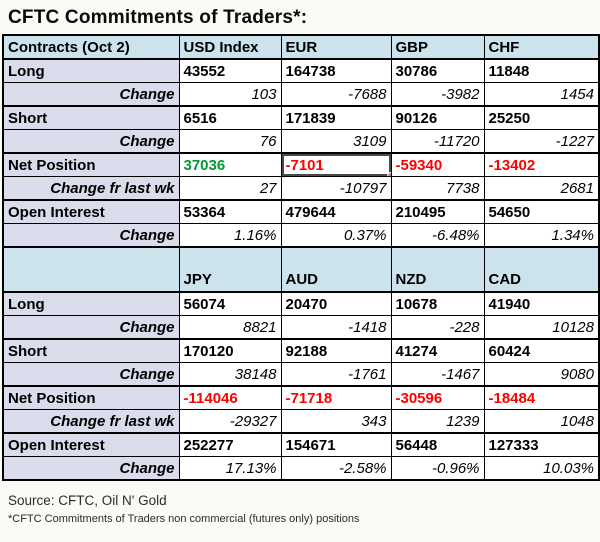 The image size is (600, 542). Describe the element at coordinates (230, 327) in the screenshot. I see `change-cell: 8821` at that location.